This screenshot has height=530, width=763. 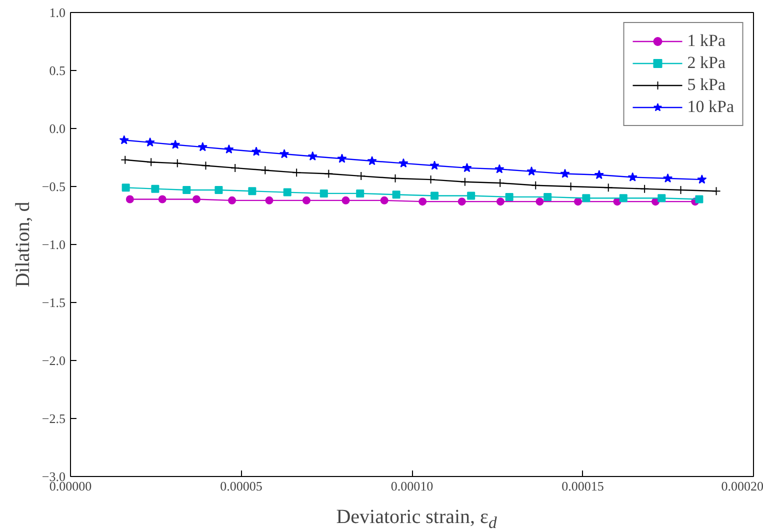 What do you see at coordinates (706, 63) in the screenshot?
I see `legend-label: 2 kPa` at bounding box center [706, 63].